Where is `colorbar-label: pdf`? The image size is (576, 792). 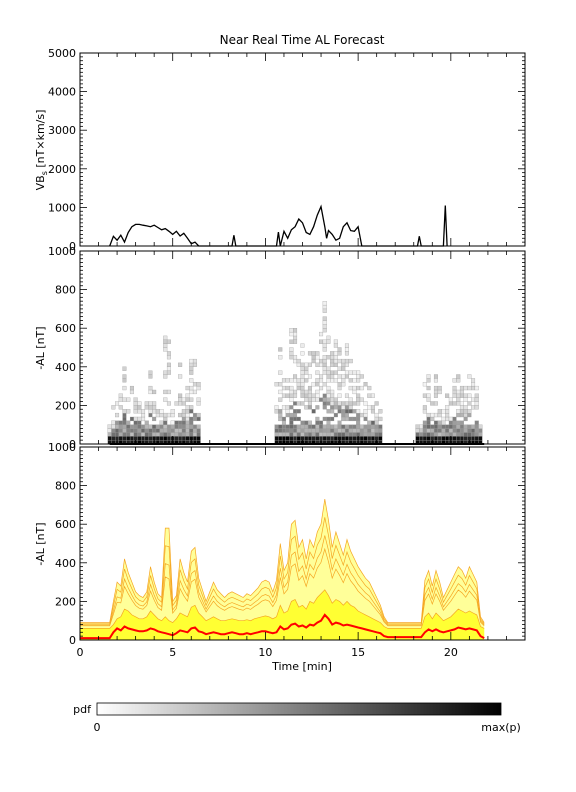 colorbar-label: pdf is located at coordinates (82, 709).